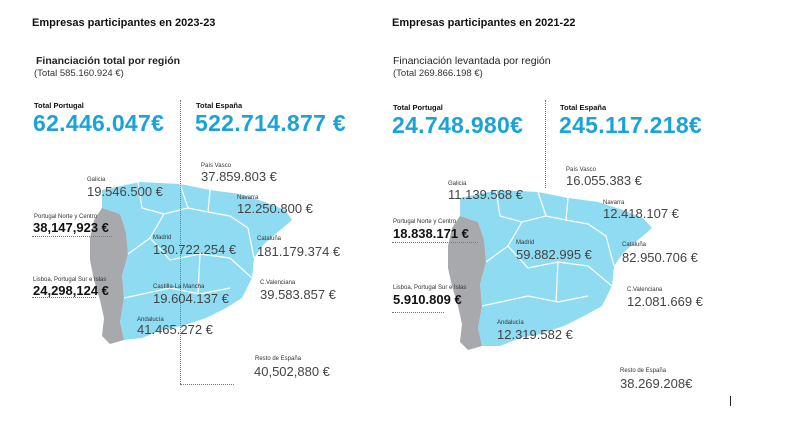 The image size is (792, 432). Describe the element at coordinates (125, 191) in the screenshot. I see `left-galicia-value: 19.546.500 €` at that location.